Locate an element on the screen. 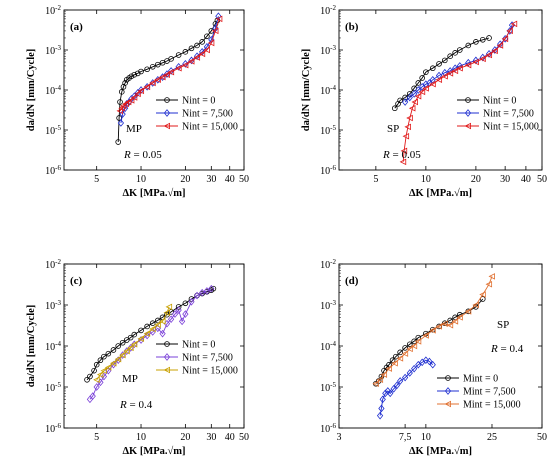  annotation: MP is located at coordinates (134, 129).